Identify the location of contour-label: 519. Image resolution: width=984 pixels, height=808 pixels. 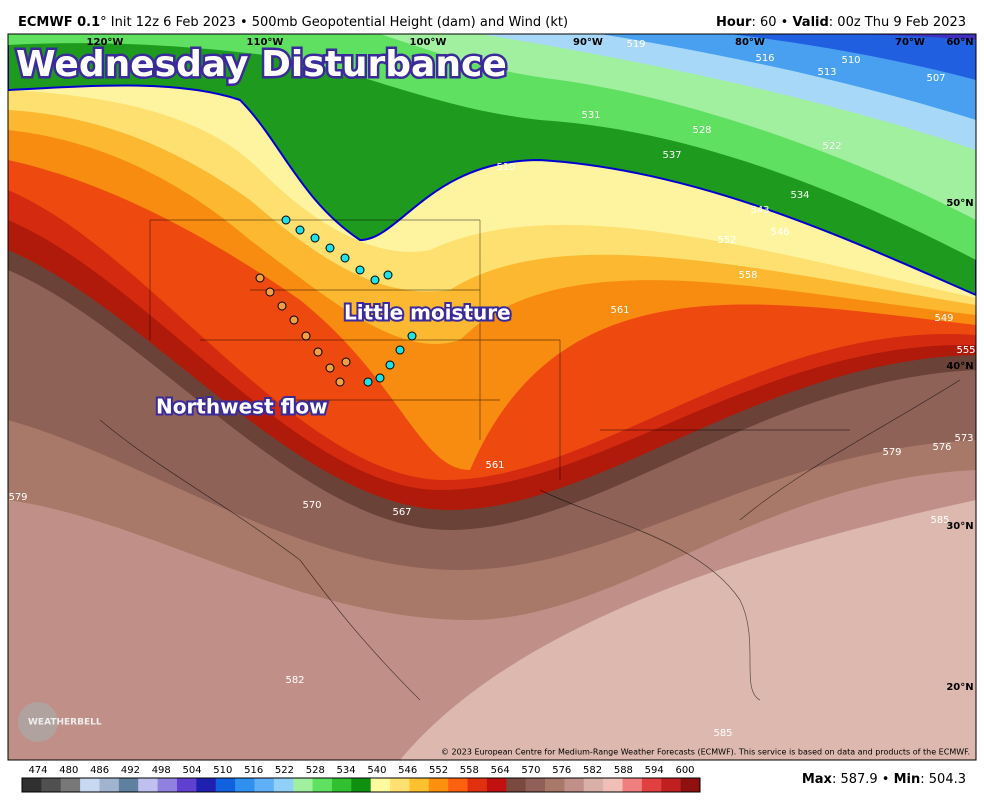
(635, 44).